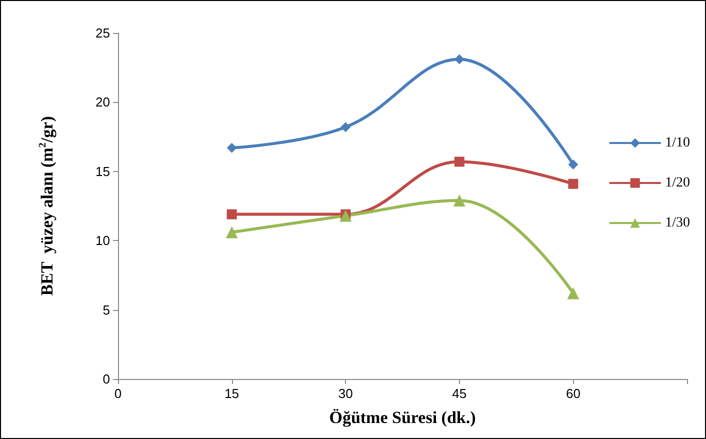  I want to click on legend-label: 1/10, so click(677, 143).